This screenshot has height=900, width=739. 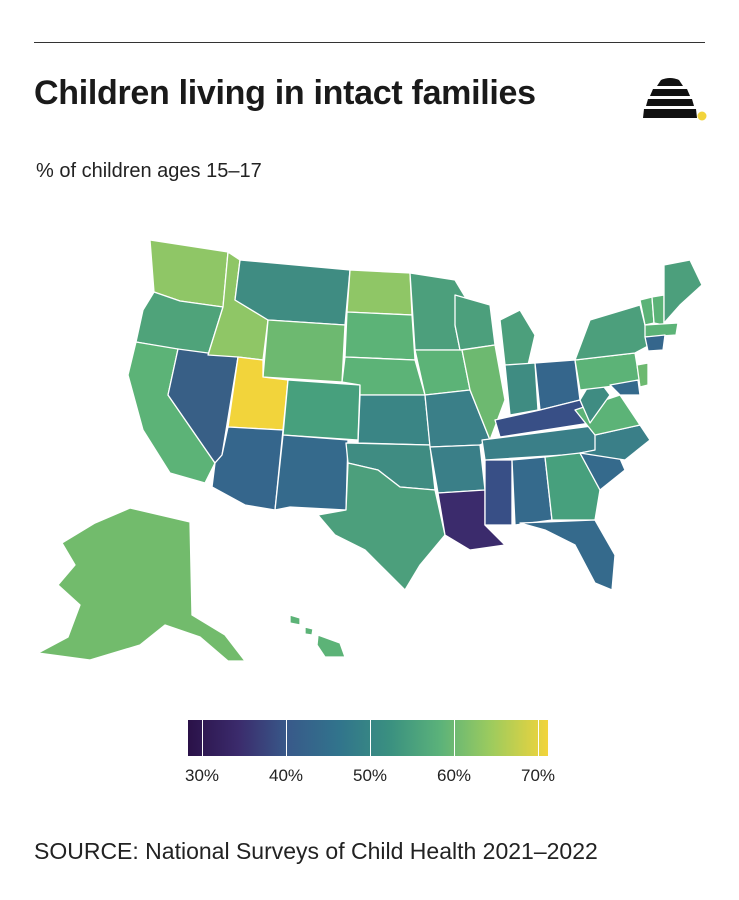 What do you see at coordinates (369, 42) in the screenshot?
I see `top-divider` at bounding box center [369, 42].